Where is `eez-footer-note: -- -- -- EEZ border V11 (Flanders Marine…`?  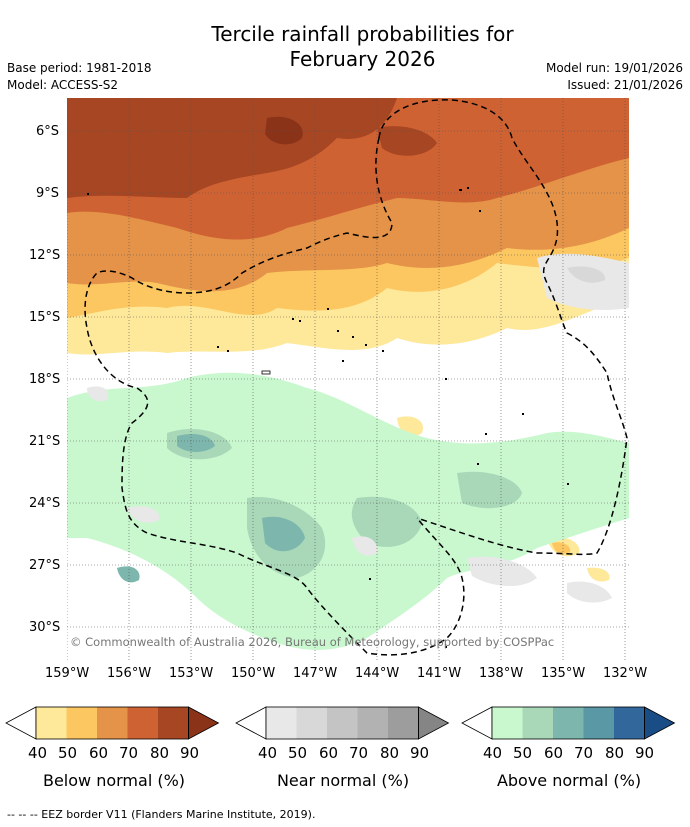
eez-footer-note: -- -- -- EEZ border V11 (Flanders Marine… is located at coordinates (161, 814).